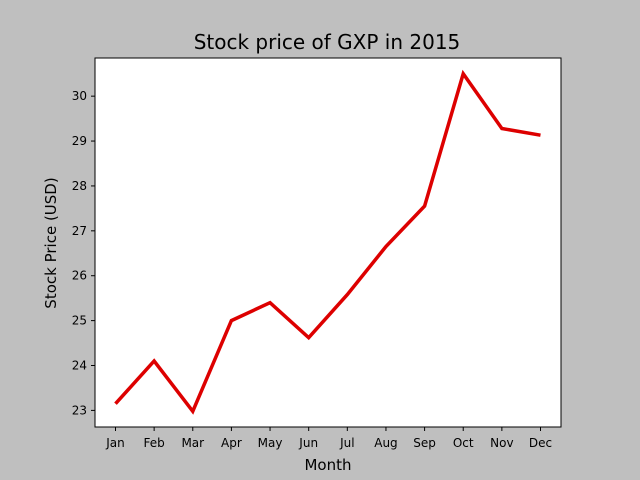 The width and height of the screenshot is (640, 480). Describe the element at coordinates (79, 231) in the screenshot. I see `y-tick-label: 27` at that location.